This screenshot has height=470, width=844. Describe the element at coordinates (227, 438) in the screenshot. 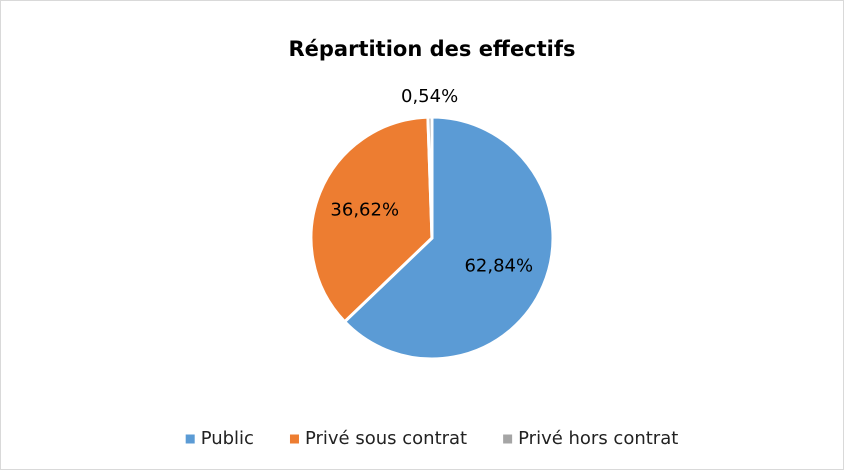

I see `legend-label: Public` at that location.